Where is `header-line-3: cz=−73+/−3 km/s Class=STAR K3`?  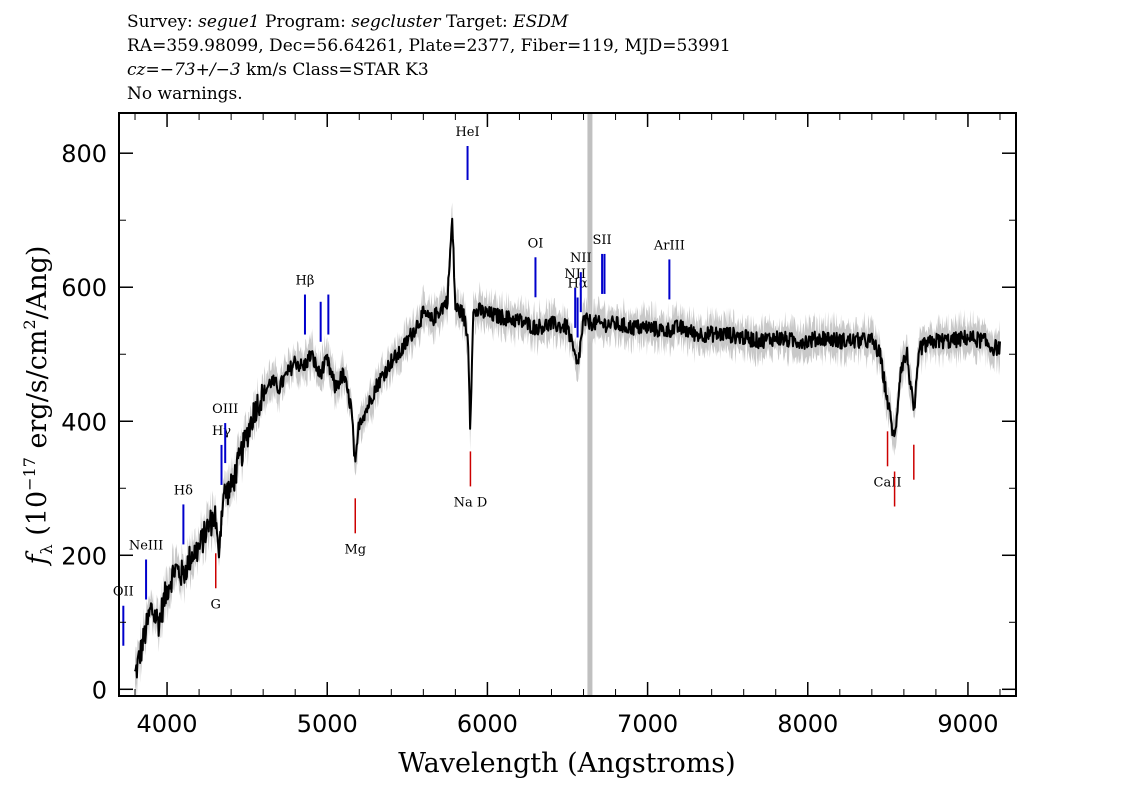 header-line-3: cz=−73+/−3 km/s Class=STAR K3 is located at coordinates (429, 70).